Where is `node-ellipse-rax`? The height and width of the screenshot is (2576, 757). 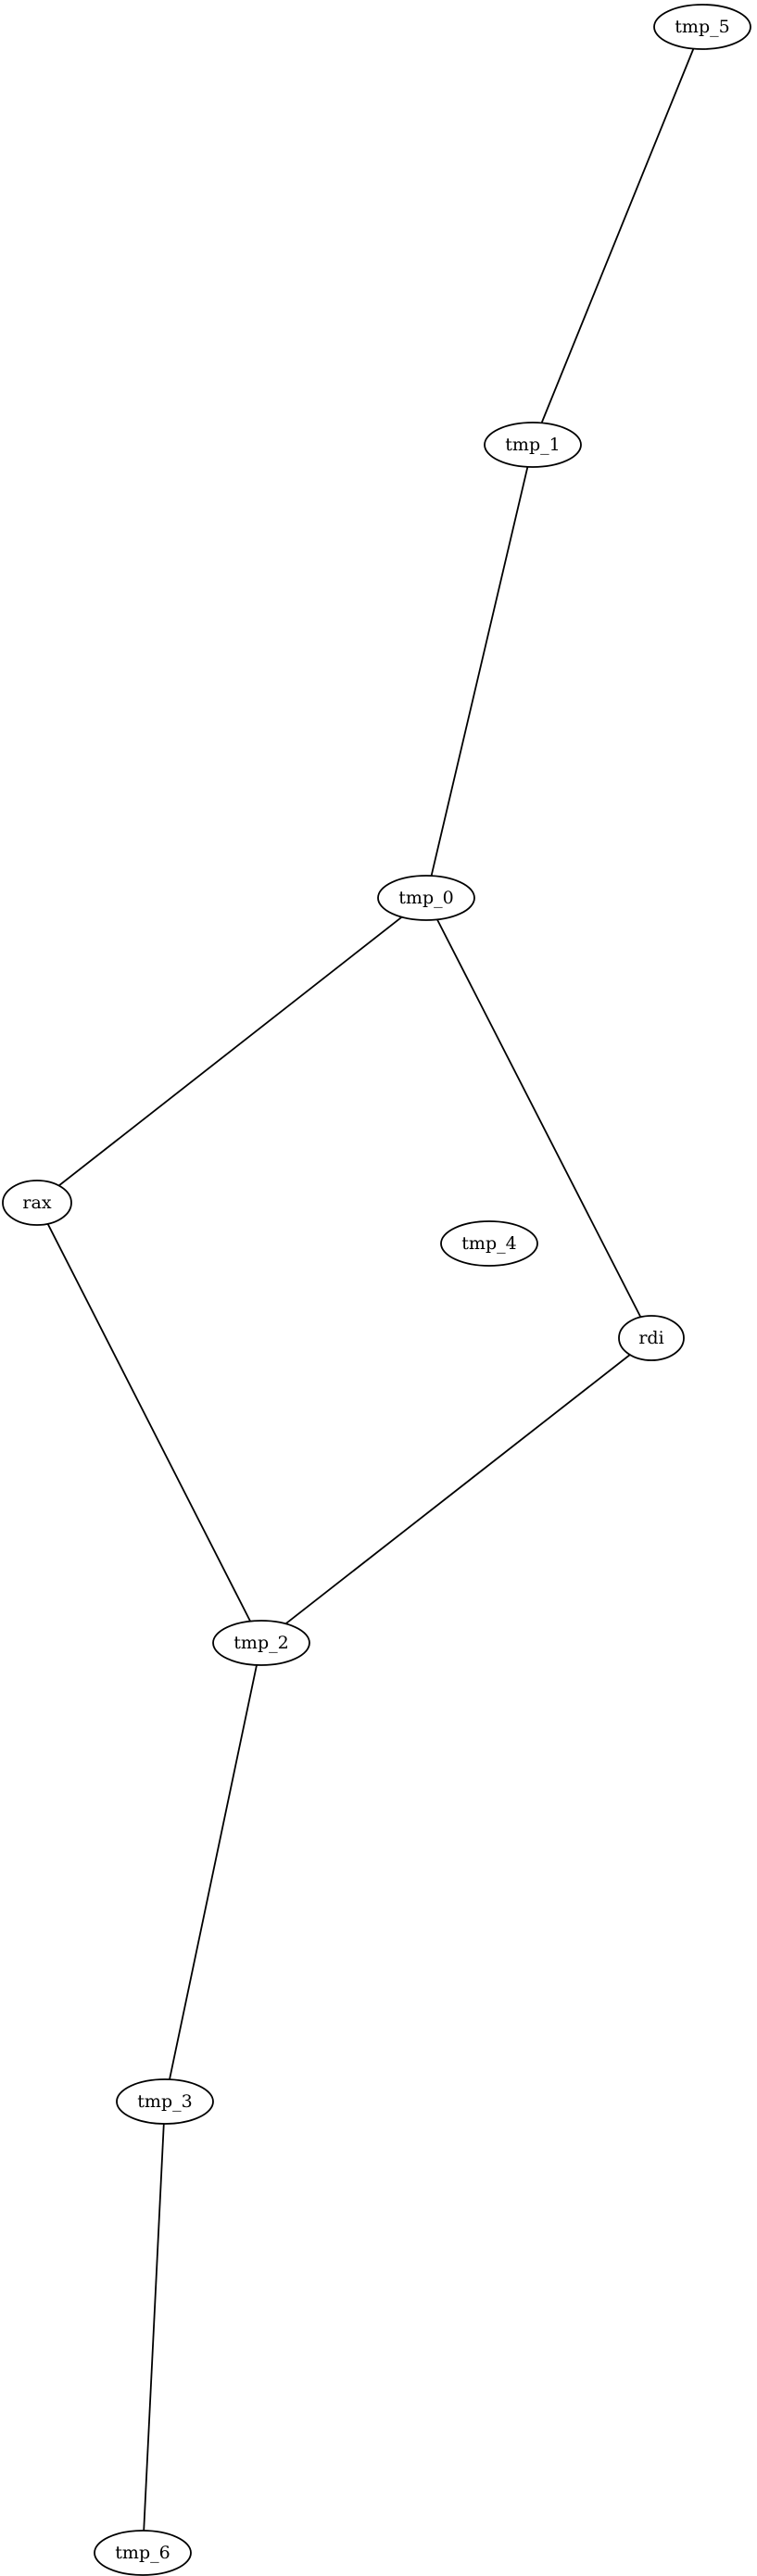
node-ellipse-rax is located at coordinates (37, 1203).